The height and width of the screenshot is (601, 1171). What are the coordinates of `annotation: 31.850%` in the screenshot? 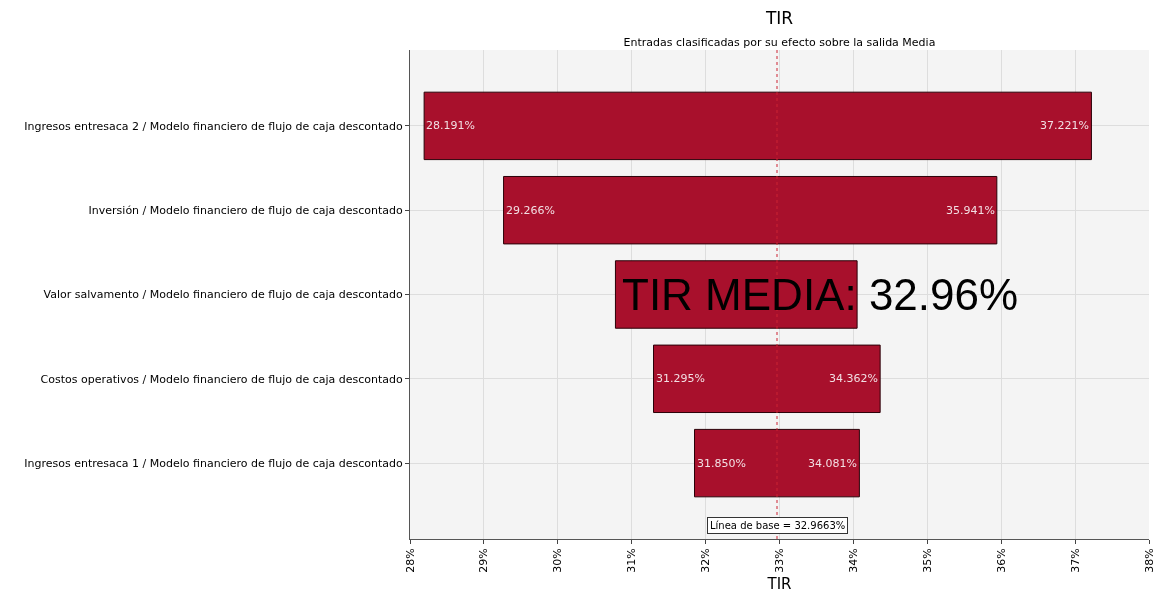 It's located at (721, 463).